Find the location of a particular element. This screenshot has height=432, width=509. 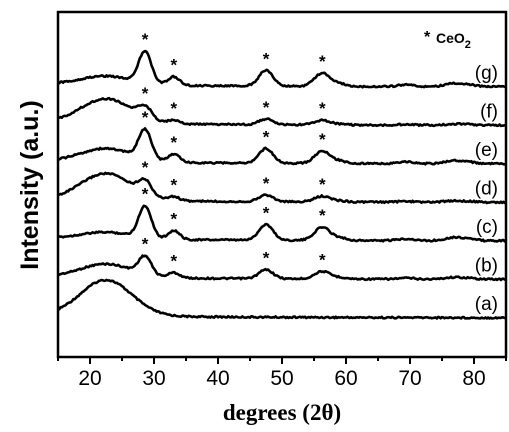

x-tick-label: 50 is located at coordinates (281, 378).